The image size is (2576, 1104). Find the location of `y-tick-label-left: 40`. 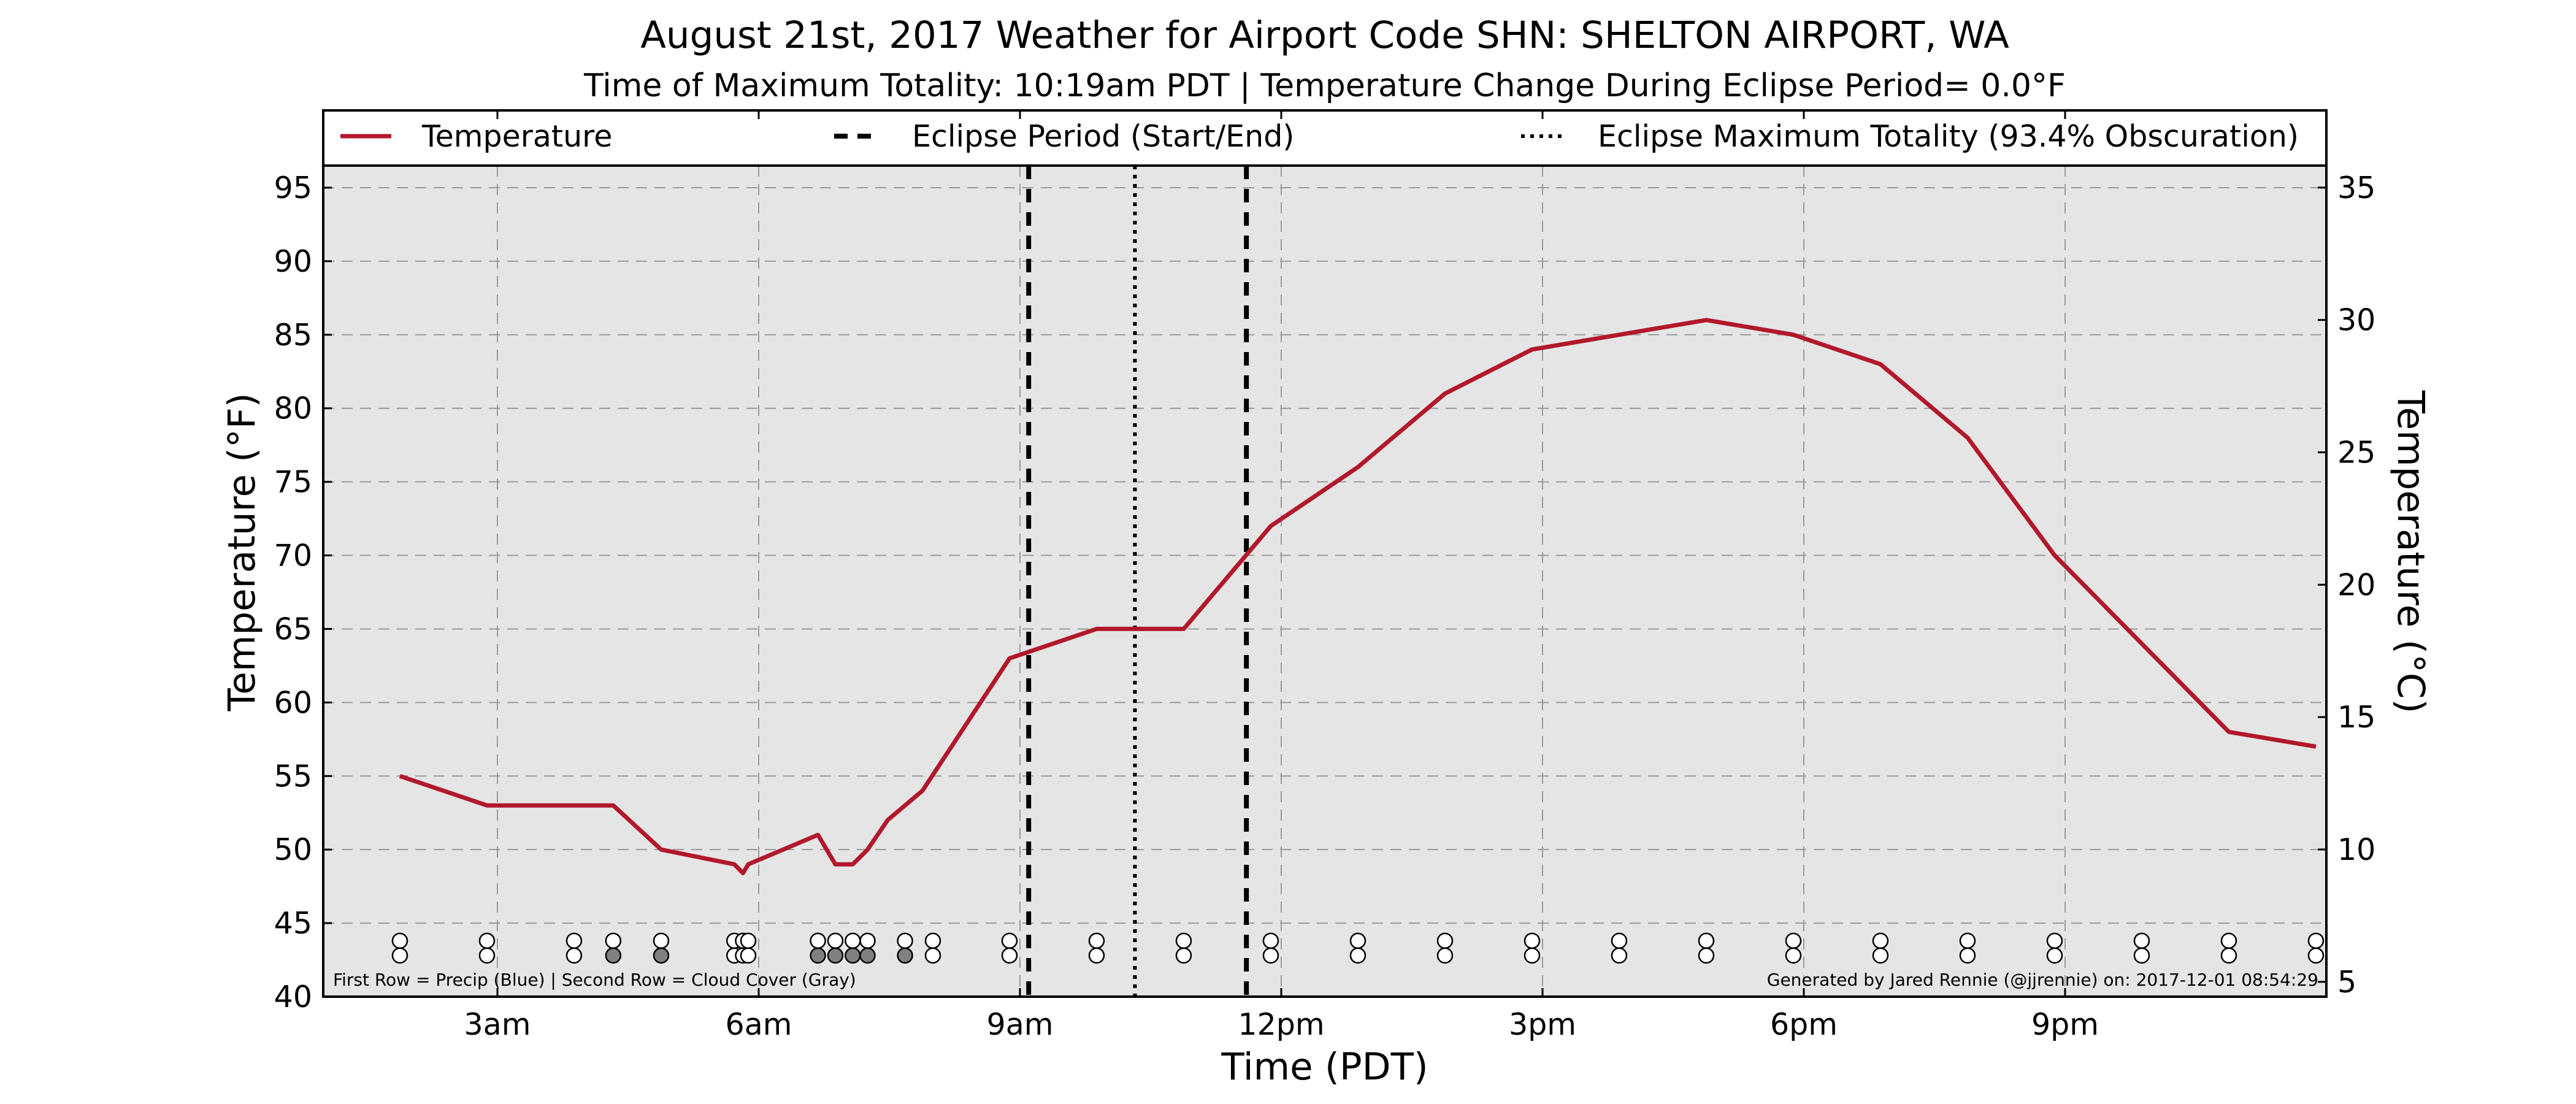

y-tick-label-left: 40 is located at coordinates (293, 996).